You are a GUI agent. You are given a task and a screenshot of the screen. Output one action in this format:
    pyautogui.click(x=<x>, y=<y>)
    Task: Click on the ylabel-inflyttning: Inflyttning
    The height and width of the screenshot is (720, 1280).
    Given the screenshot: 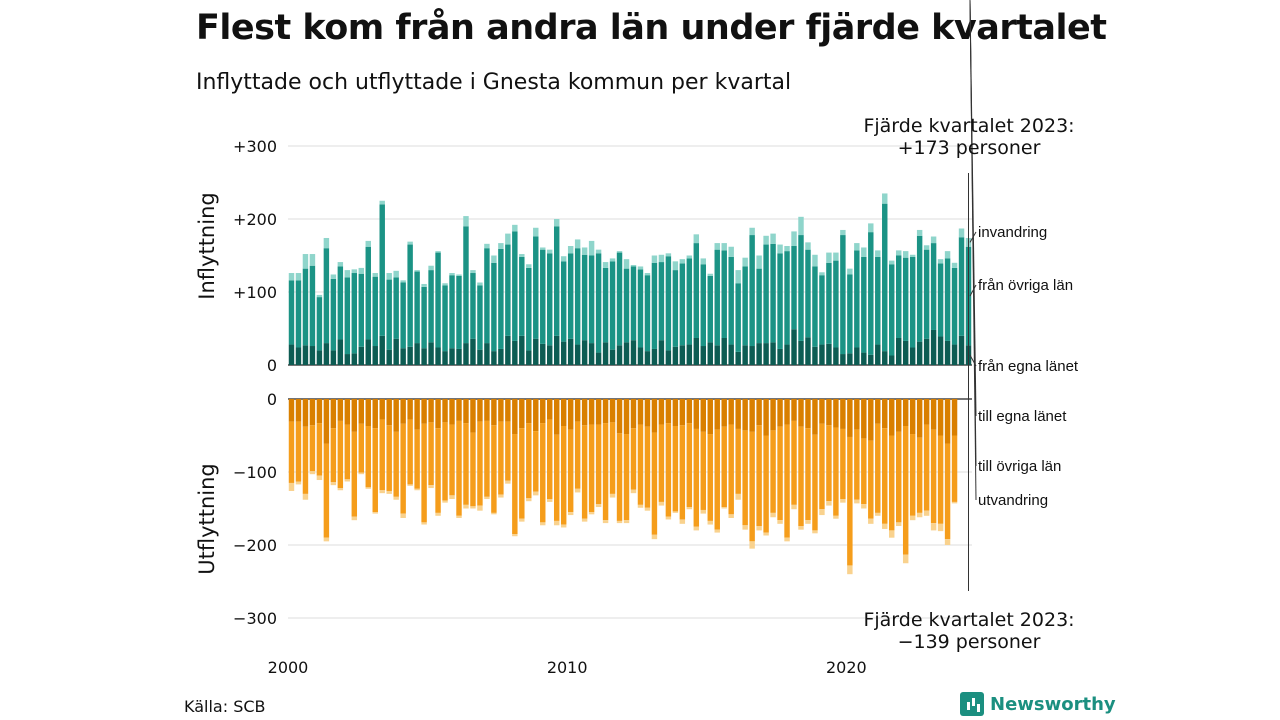 What is the action you would take?
    pyautogui.click(x=207, y=245)
    